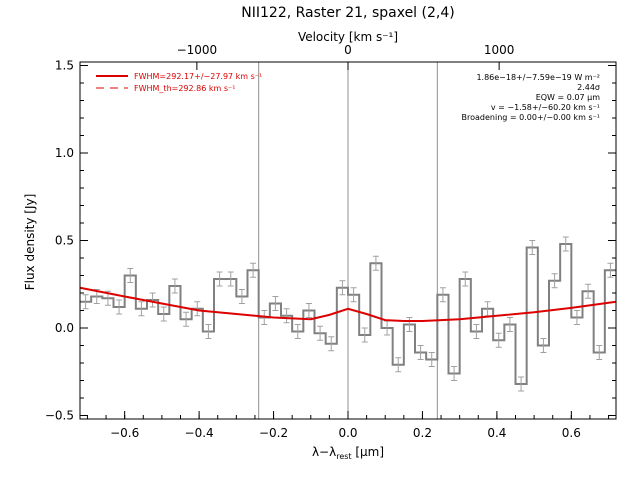 Image resolution: width=640 pixels, height=484 pixels. Describe the element at coordinates (64, 241) in the screenshot. I see `y-tick-label-2: 0.5` at that location.